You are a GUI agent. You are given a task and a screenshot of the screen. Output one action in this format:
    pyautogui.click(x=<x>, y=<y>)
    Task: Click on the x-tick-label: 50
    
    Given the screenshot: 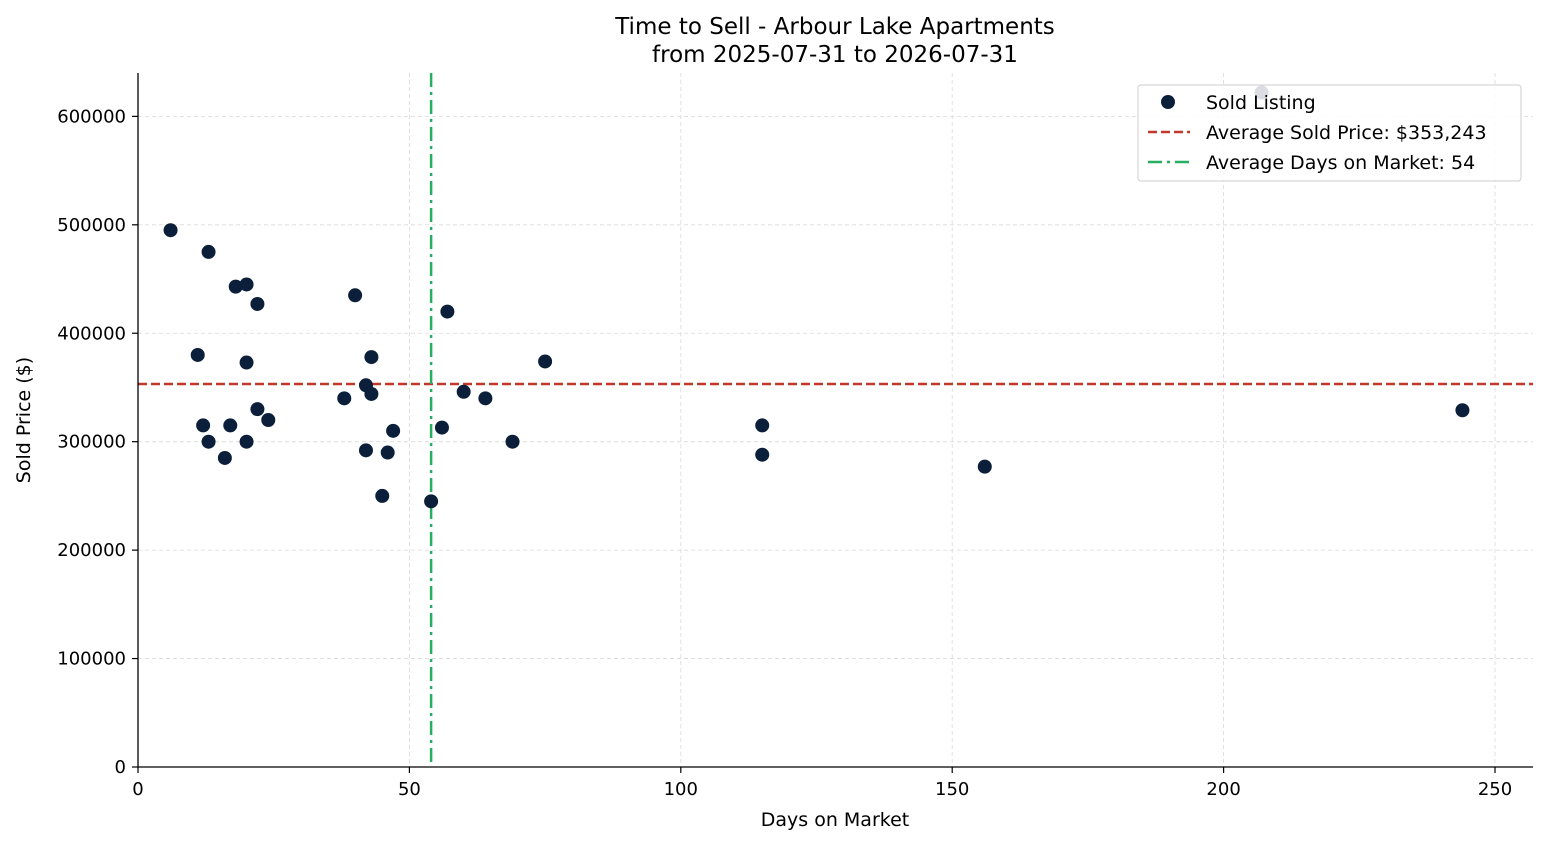 What is the action you would take?
    pyautogui.click(x=409, y=789)
    